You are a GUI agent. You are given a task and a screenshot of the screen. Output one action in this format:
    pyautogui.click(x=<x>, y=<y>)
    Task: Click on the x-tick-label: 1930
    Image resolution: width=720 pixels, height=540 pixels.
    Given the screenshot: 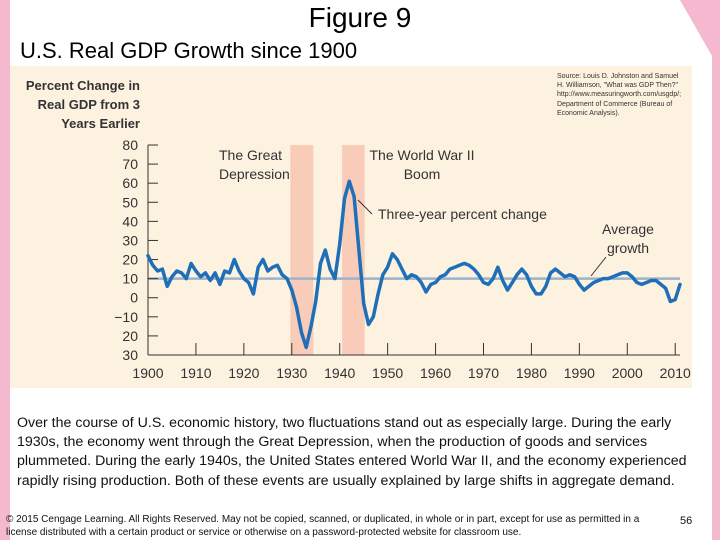 What is the action you would take?
    pyautogui.click(x=291, y=373)
    